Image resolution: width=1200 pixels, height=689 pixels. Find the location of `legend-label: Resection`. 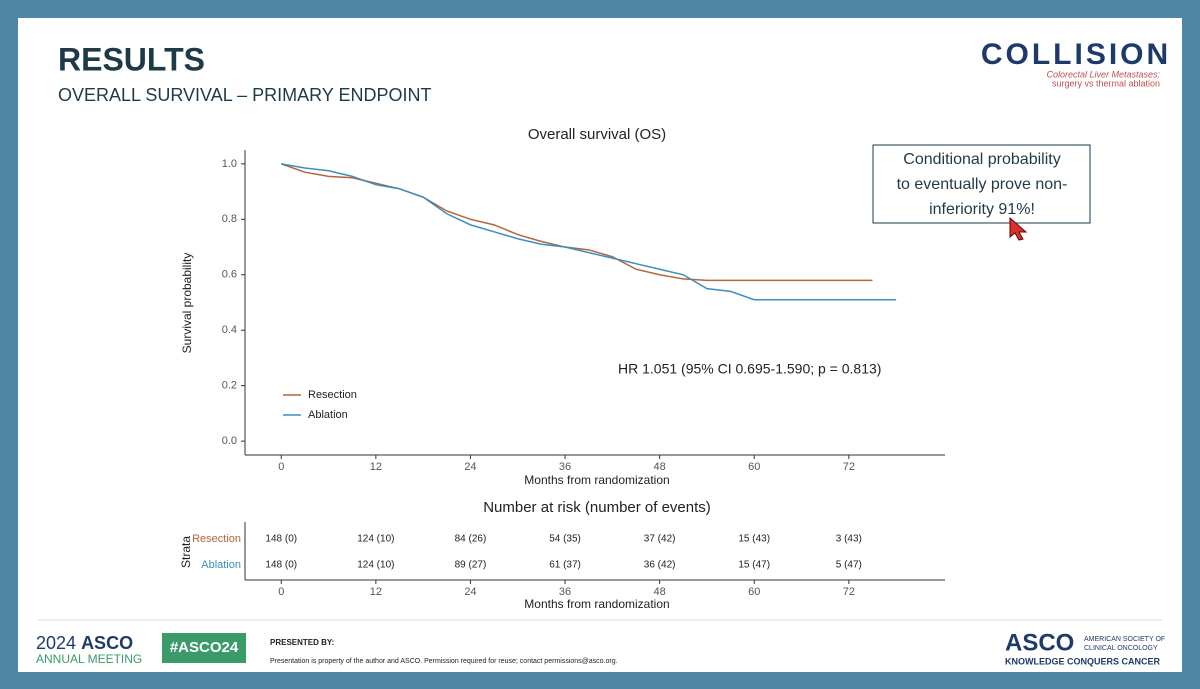

legend-label: Resection is located at coordinates (332, 395).